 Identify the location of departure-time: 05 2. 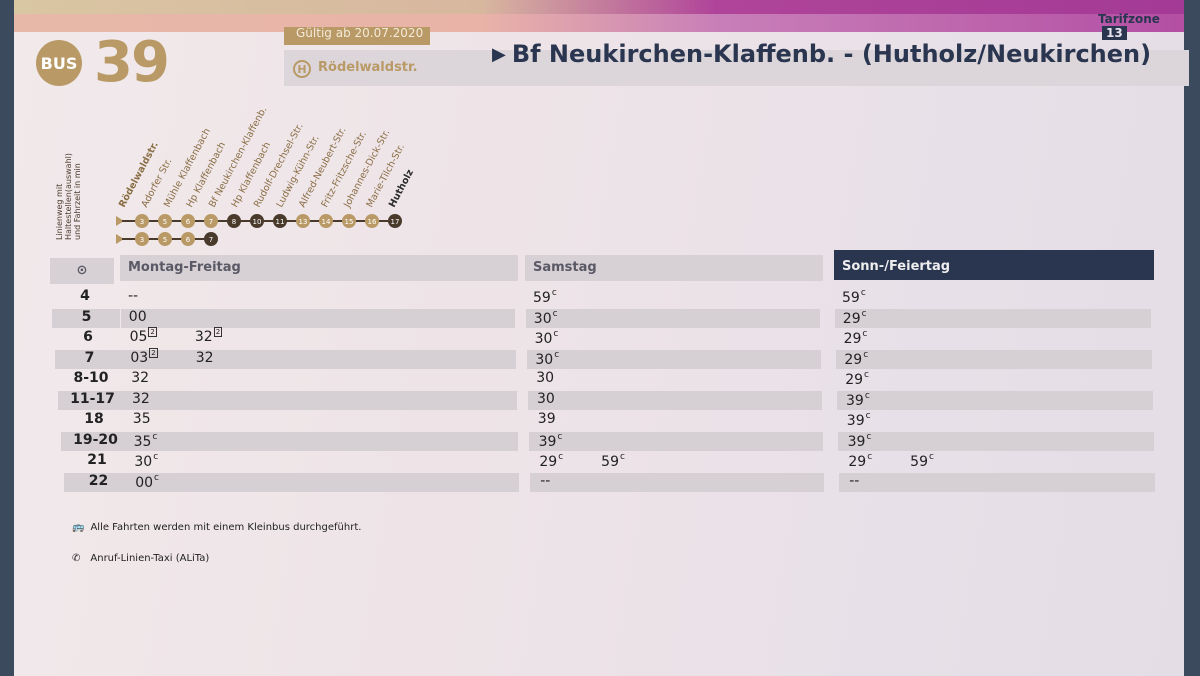
(143, 336).